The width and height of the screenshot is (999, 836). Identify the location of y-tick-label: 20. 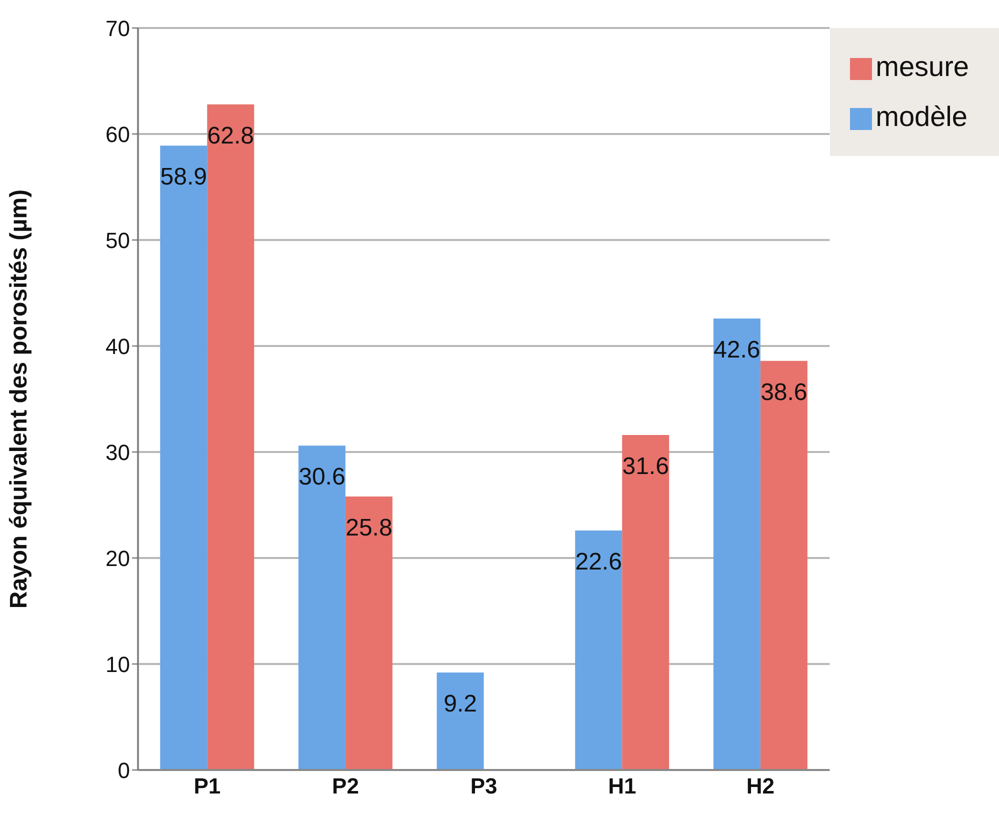
(118, 558).